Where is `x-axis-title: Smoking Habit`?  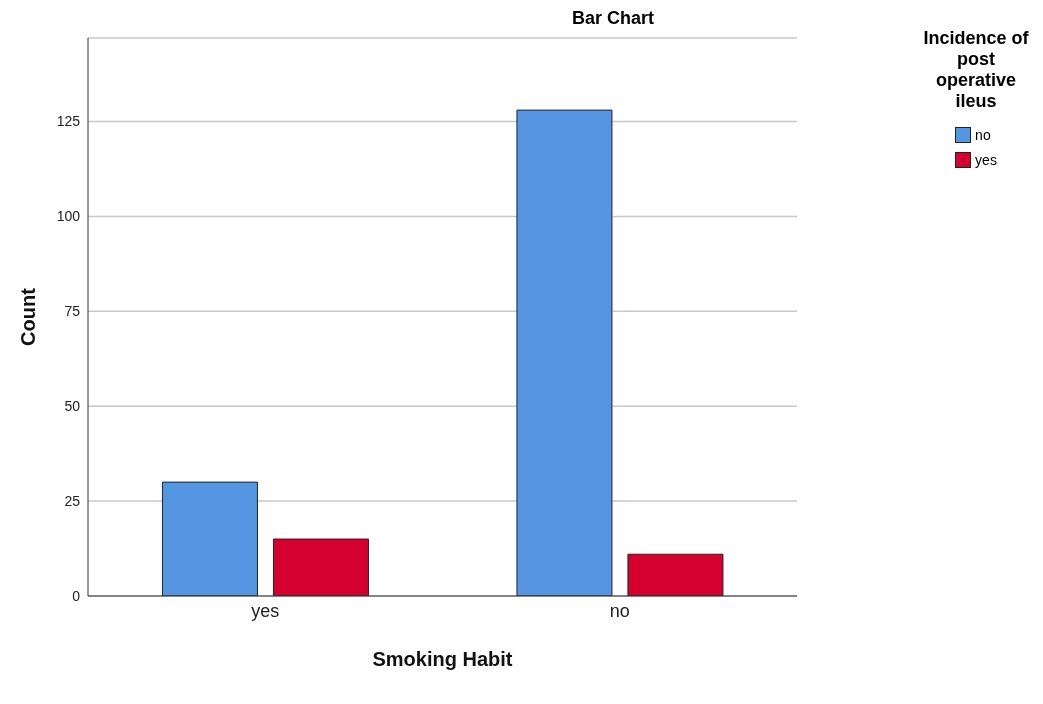
x-axis-title: Smoking Habit is located at coordinates (442, 659).